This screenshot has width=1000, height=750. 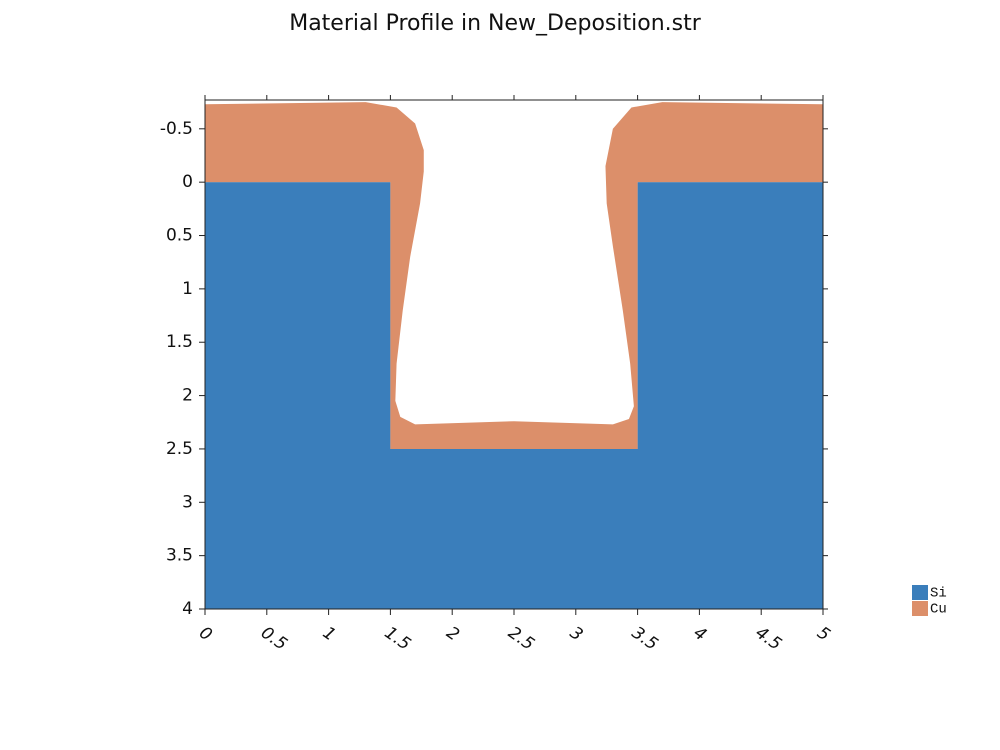 What do you see at coordinates (700, 634) in the screenshot?
I see `x-tick-label: 4` at bounding box center [700, 634].